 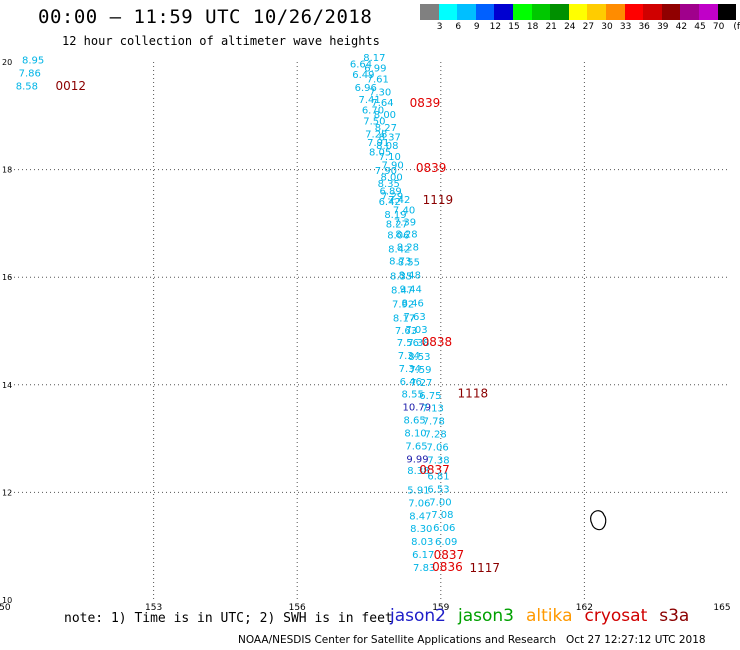 I want to click on pass-time-label: 0836, so click(x=447, y=567).